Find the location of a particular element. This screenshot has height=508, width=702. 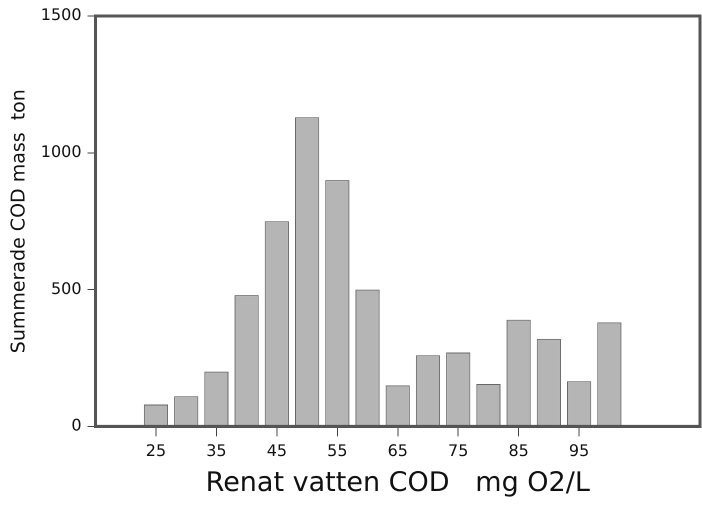

x-tick-label: 55 is located at coordinates (337, 450).